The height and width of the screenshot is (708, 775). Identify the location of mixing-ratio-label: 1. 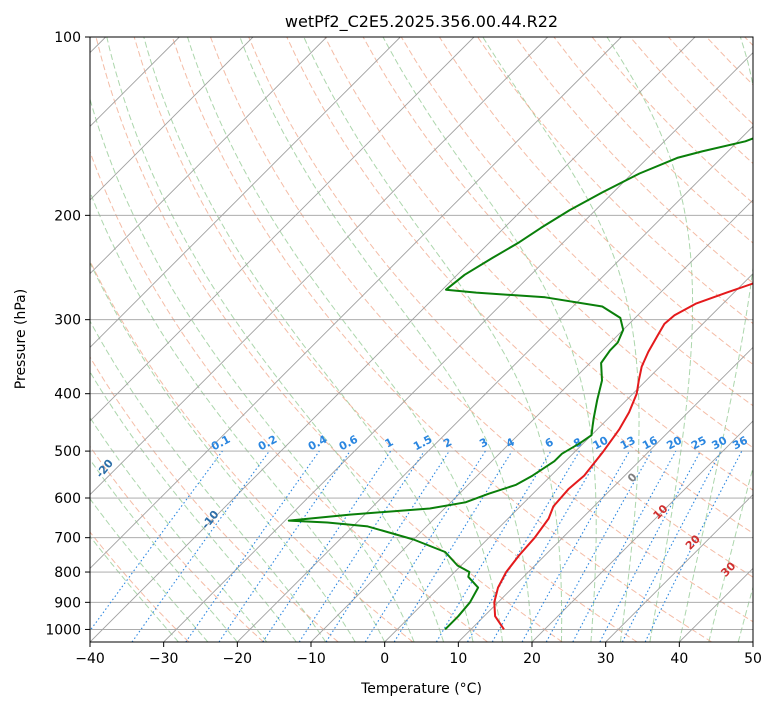
(389, 442).